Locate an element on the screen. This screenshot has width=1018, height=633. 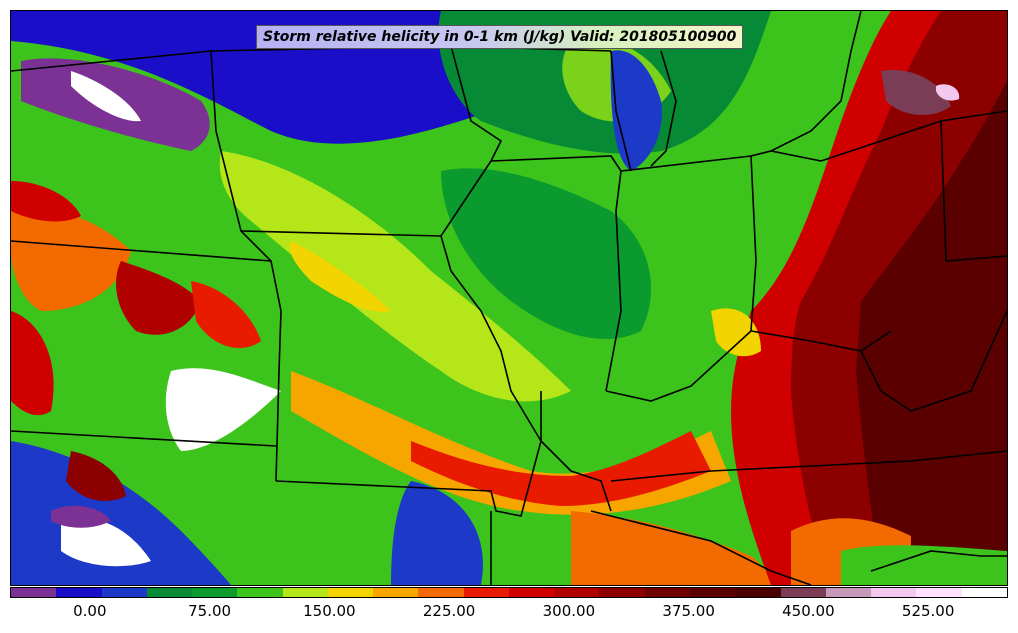
colorbar-tick-label: 75.00 is located at coordinates (210, 611).